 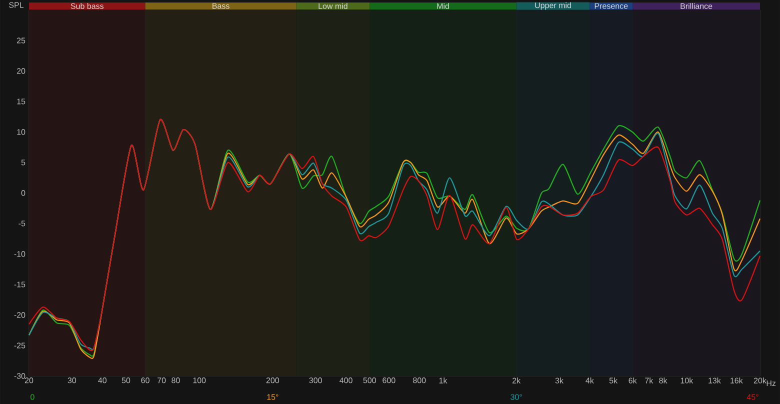 What do you see at coordinates (516, 397) in the screenshot?
I see `text: 30°` at bounding box center [516, 397].